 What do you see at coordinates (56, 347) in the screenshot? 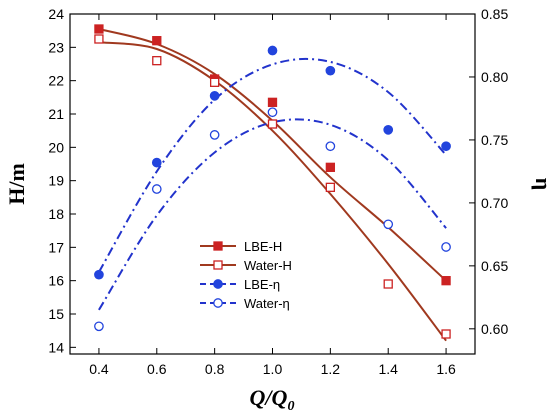
I see `y-left-tick-label: 14` at bounding box center [56, 347].